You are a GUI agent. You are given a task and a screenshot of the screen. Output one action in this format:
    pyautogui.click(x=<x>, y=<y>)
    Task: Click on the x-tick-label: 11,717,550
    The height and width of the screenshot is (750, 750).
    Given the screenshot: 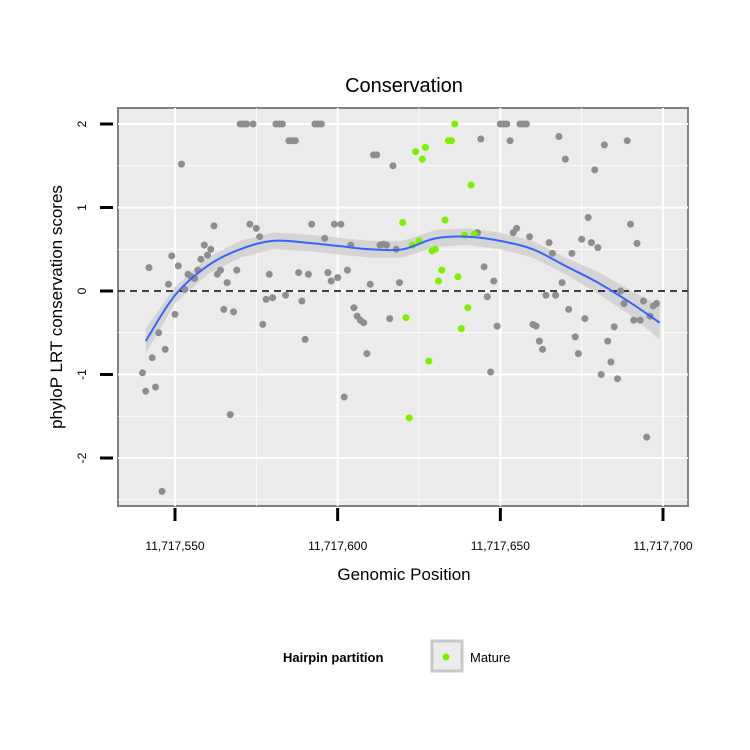 What is the action you would take?
    pyautogui.click(x=174, y=546)
    